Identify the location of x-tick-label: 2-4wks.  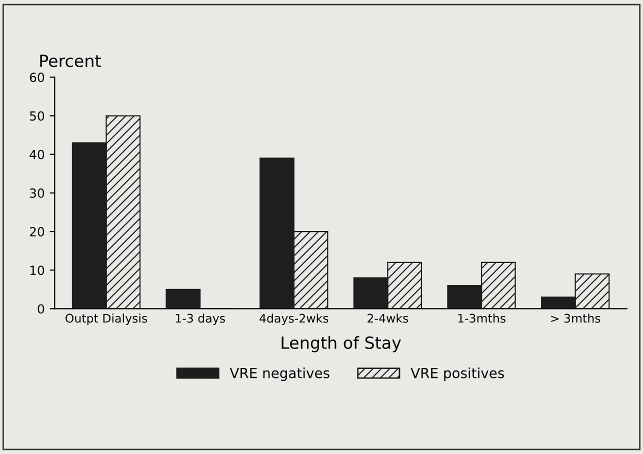
(388, 318).